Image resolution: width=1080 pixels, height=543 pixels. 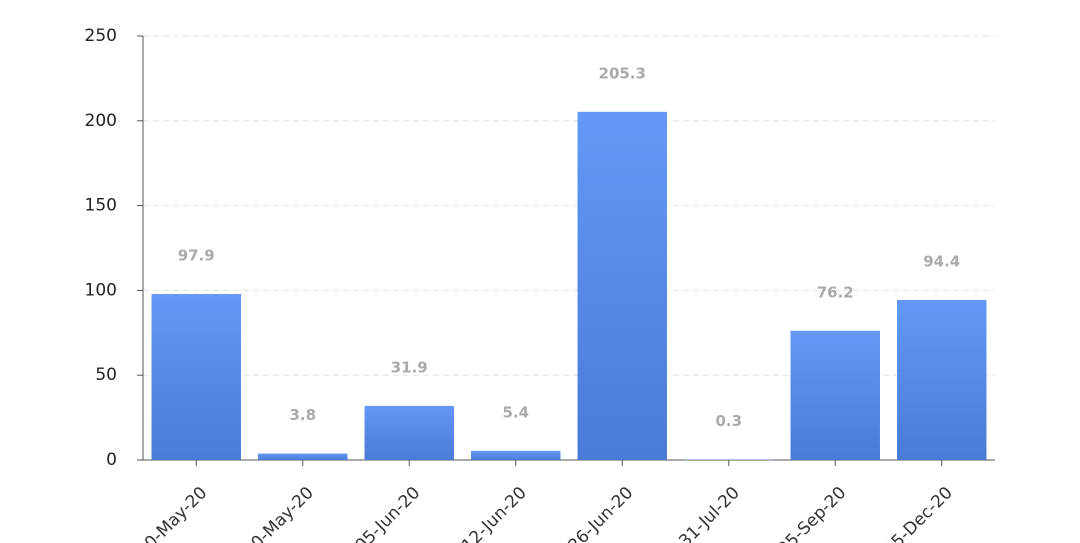 I want to click on value-label: 205.3, so click(x=622, y=73).